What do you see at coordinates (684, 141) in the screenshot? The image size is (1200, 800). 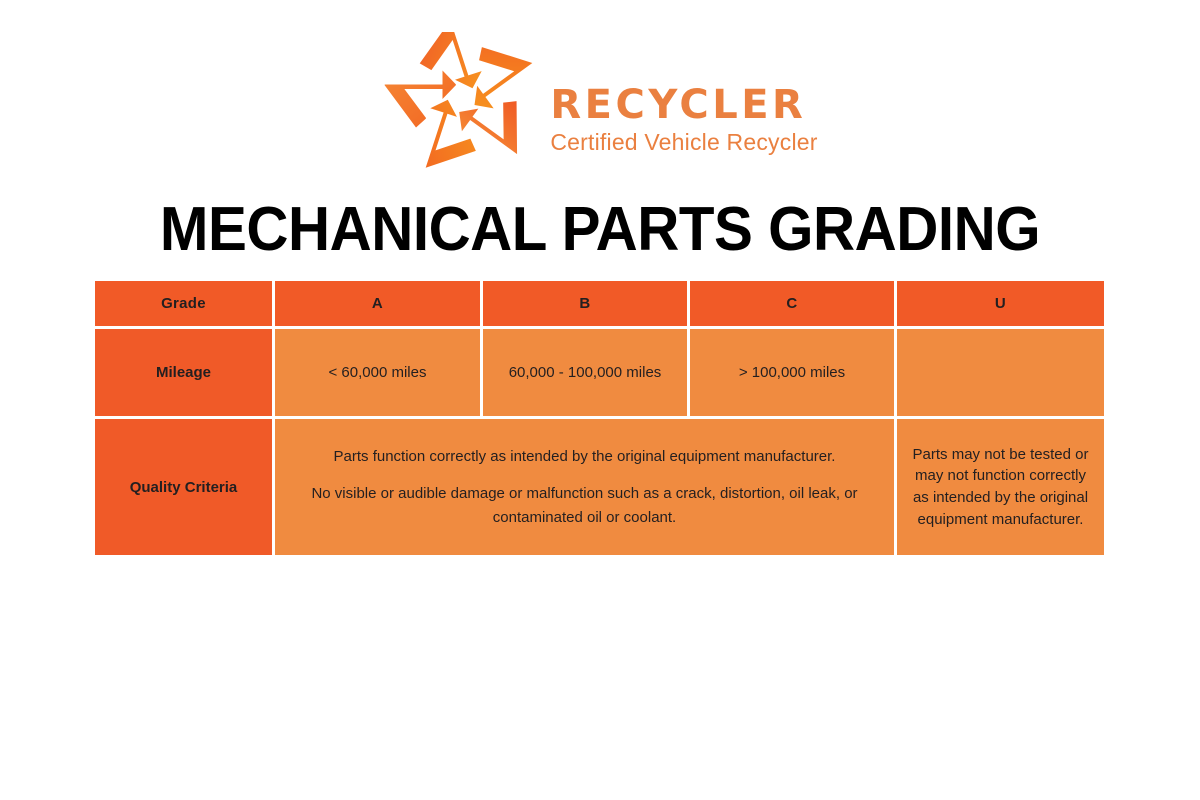 I see `logo-tagline-text: Certified Vehicle Recycler` at bounding box center [684, 141].